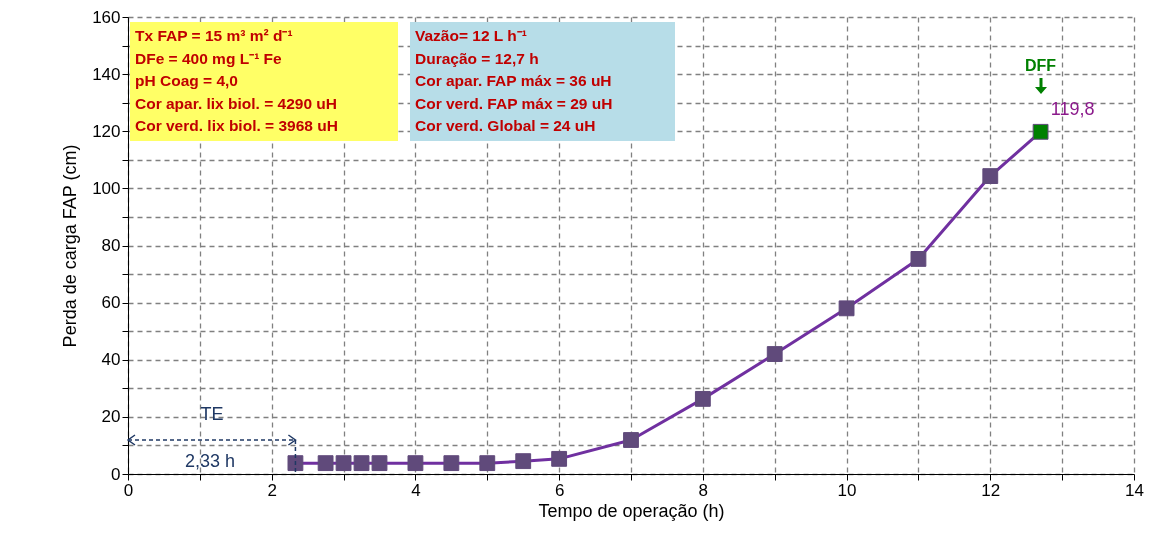 The width and height of the screenshot is (1154, 550). I want to click on x-tick-label: 8, so click(703, 490).